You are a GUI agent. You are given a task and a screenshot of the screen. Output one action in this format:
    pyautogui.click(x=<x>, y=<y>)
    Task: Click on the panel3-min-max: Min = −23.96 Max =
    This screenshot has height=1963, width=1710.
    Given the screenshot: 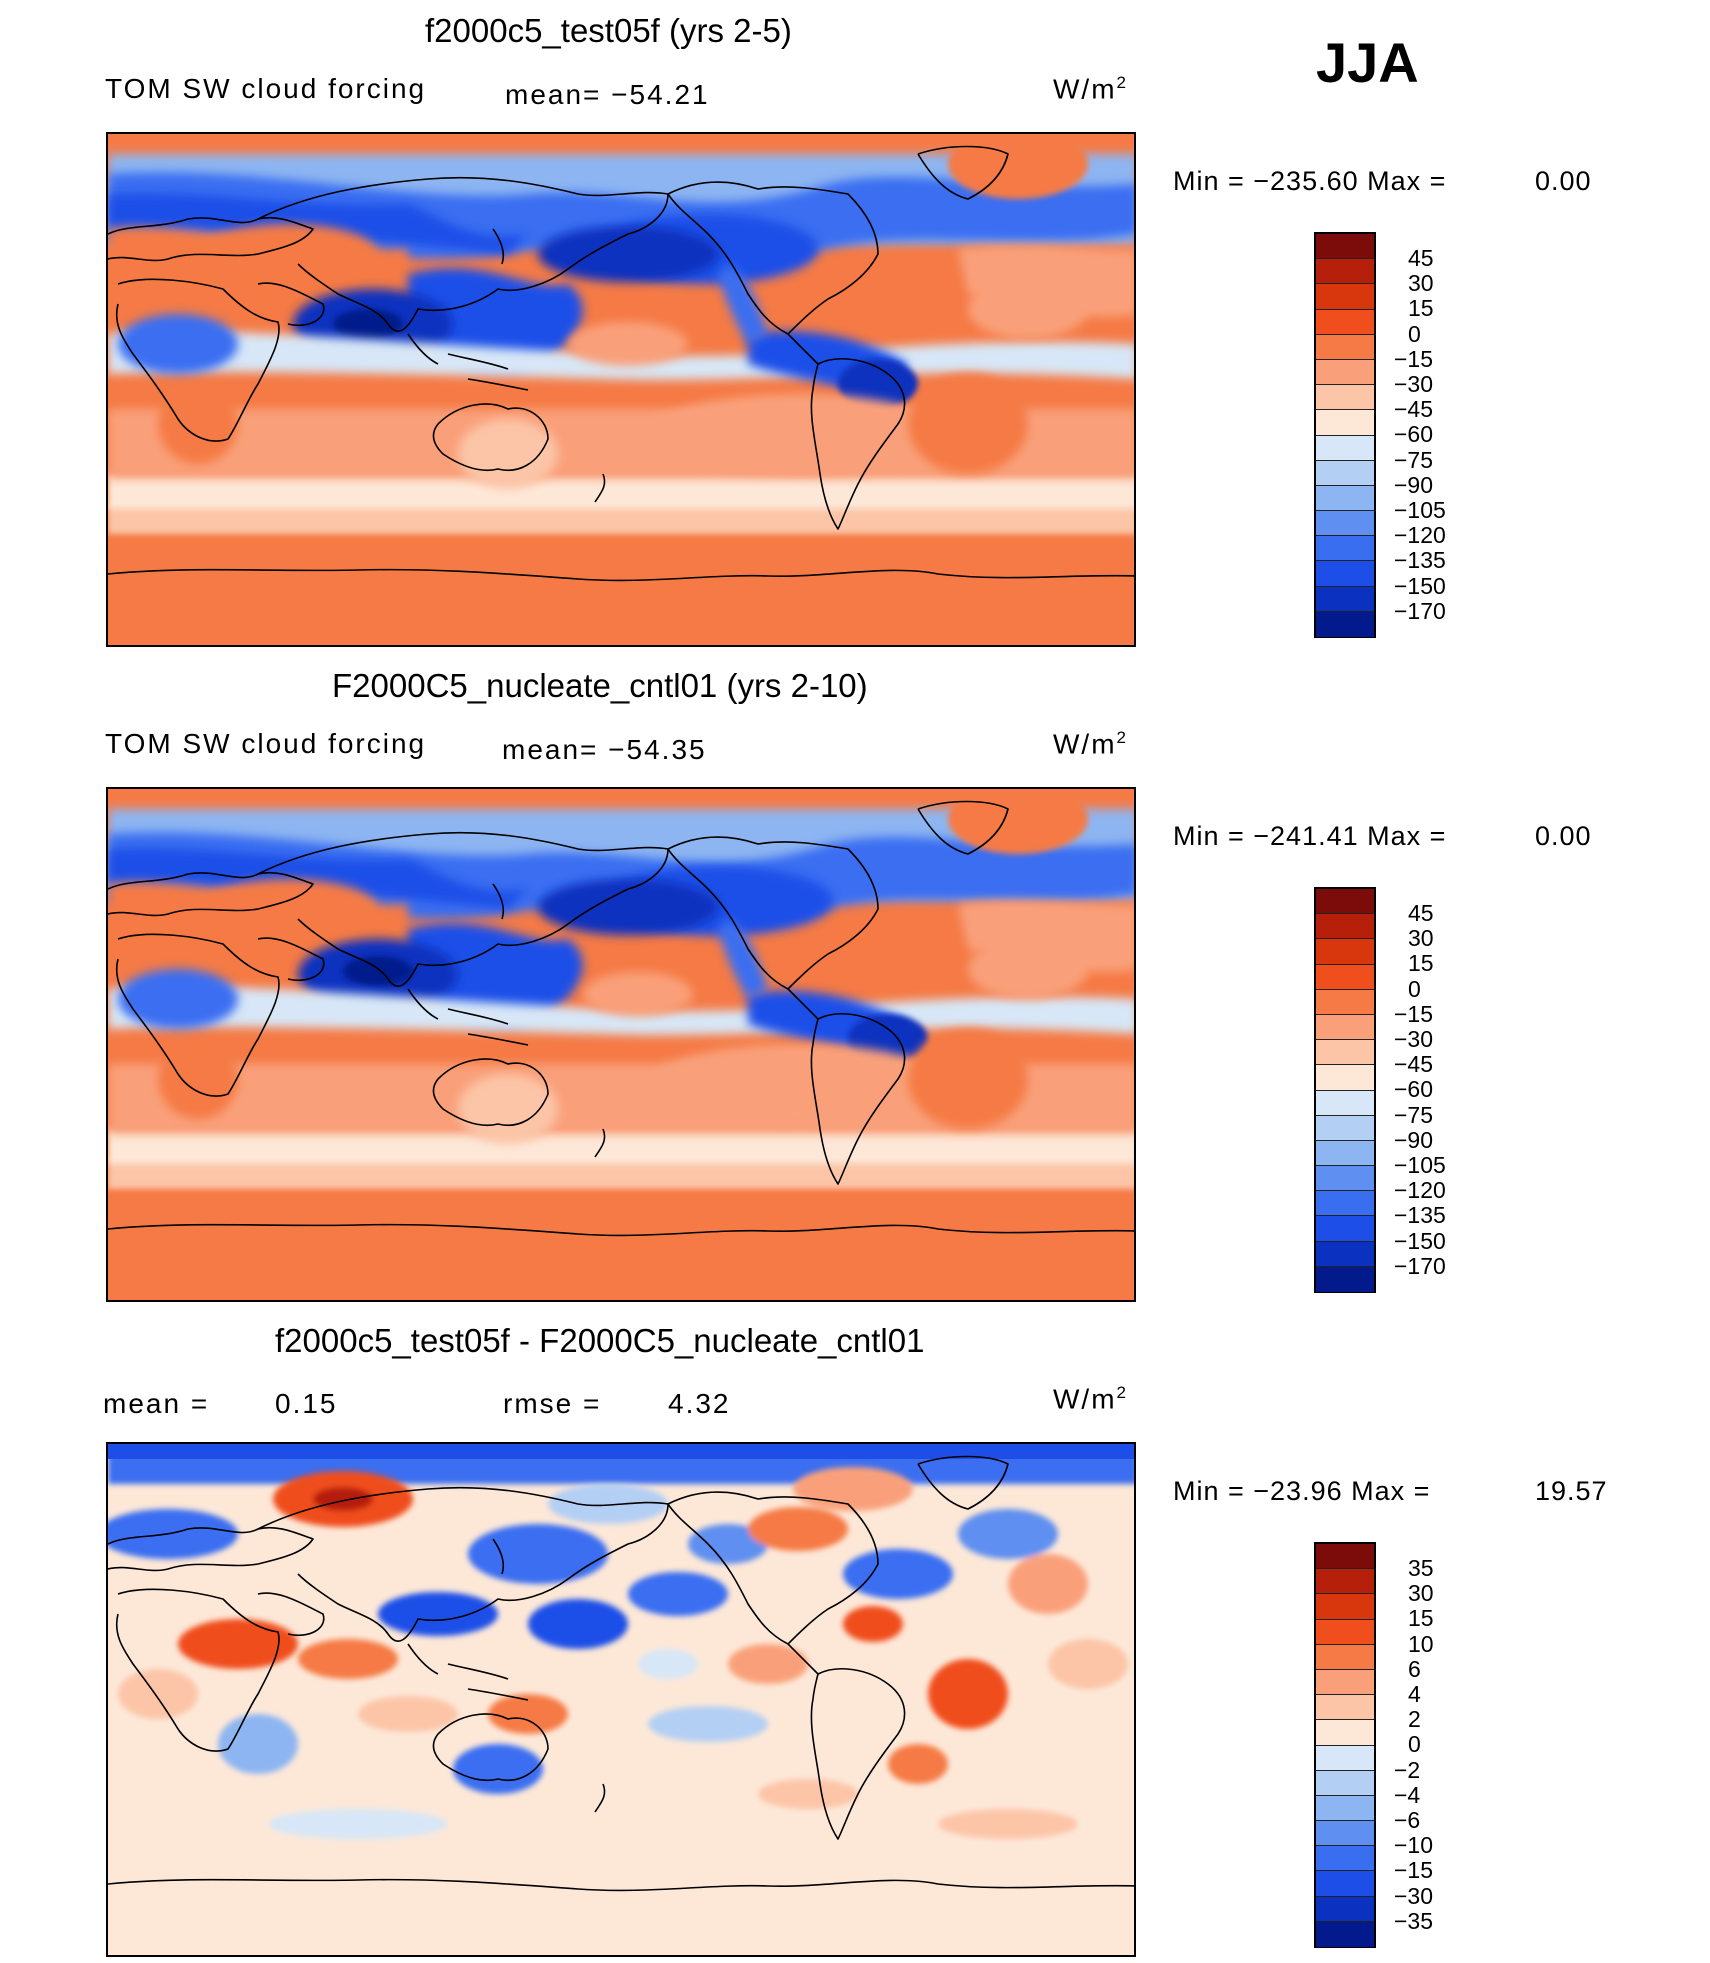 What is the action you would take?
    pyautogui.click(x=1302, y=1491)
    